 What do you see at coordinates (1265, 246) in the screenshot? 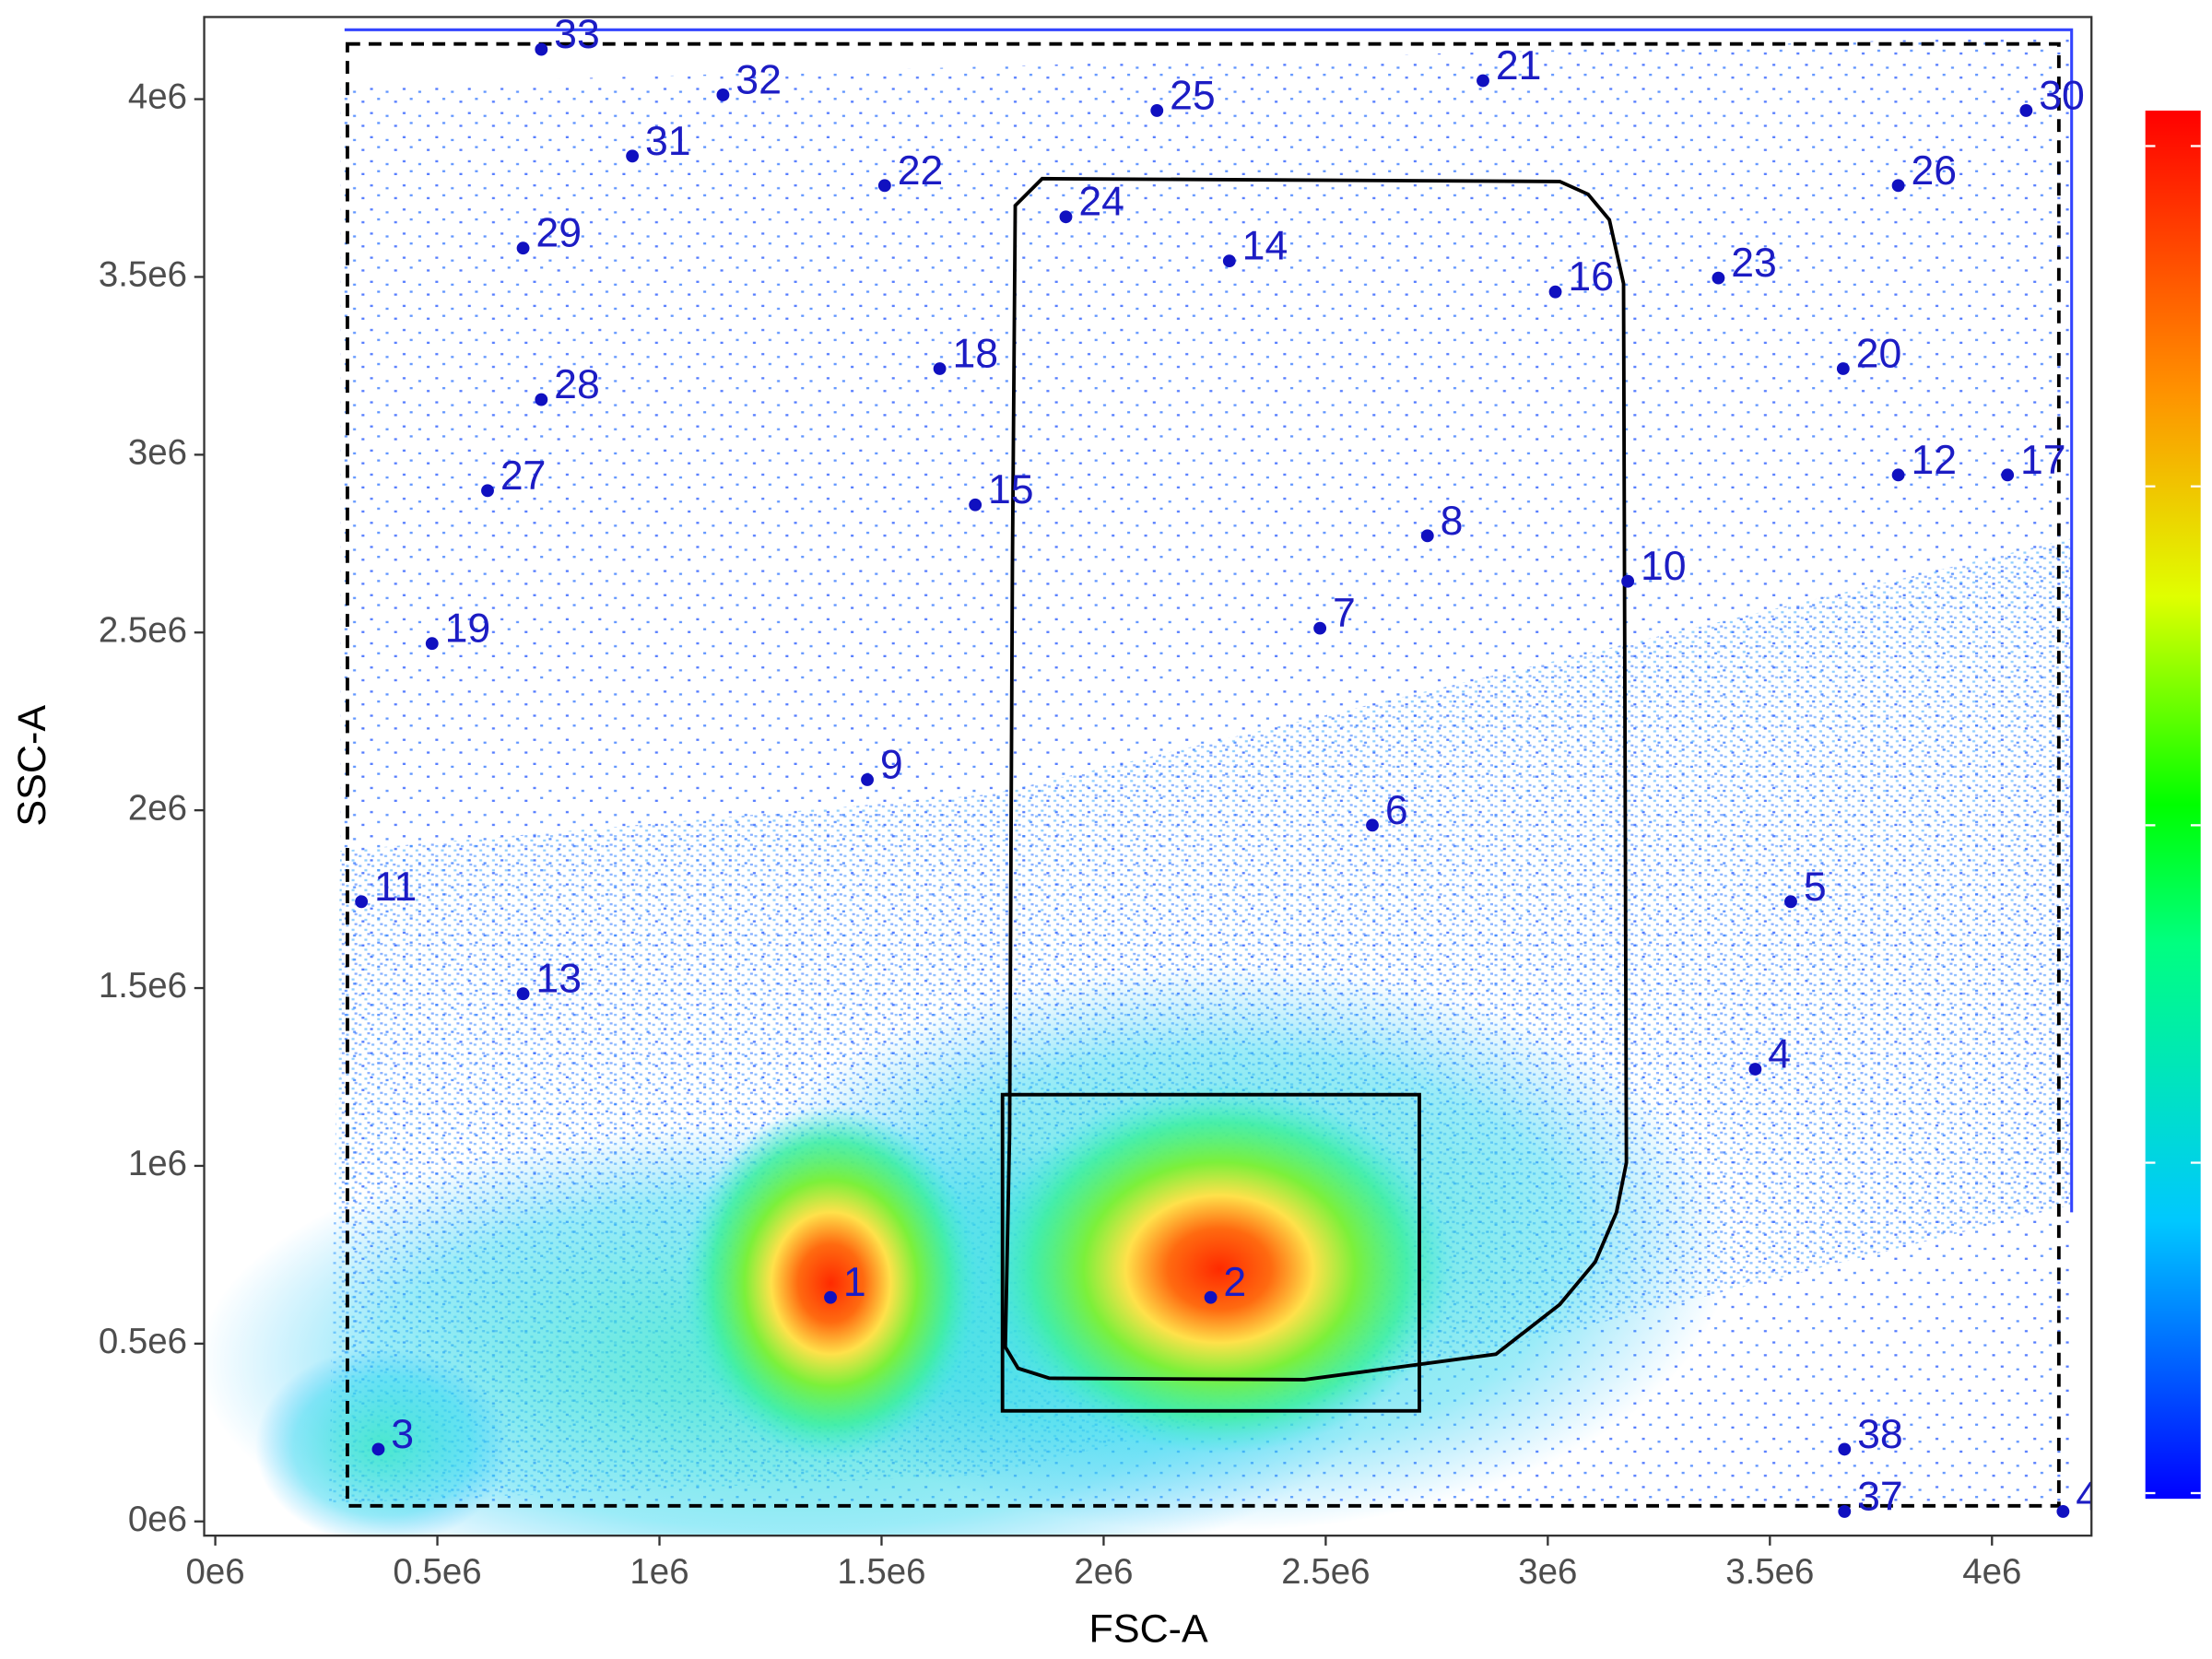
I see `point-label: 14` at bounding box center [1265, 246].